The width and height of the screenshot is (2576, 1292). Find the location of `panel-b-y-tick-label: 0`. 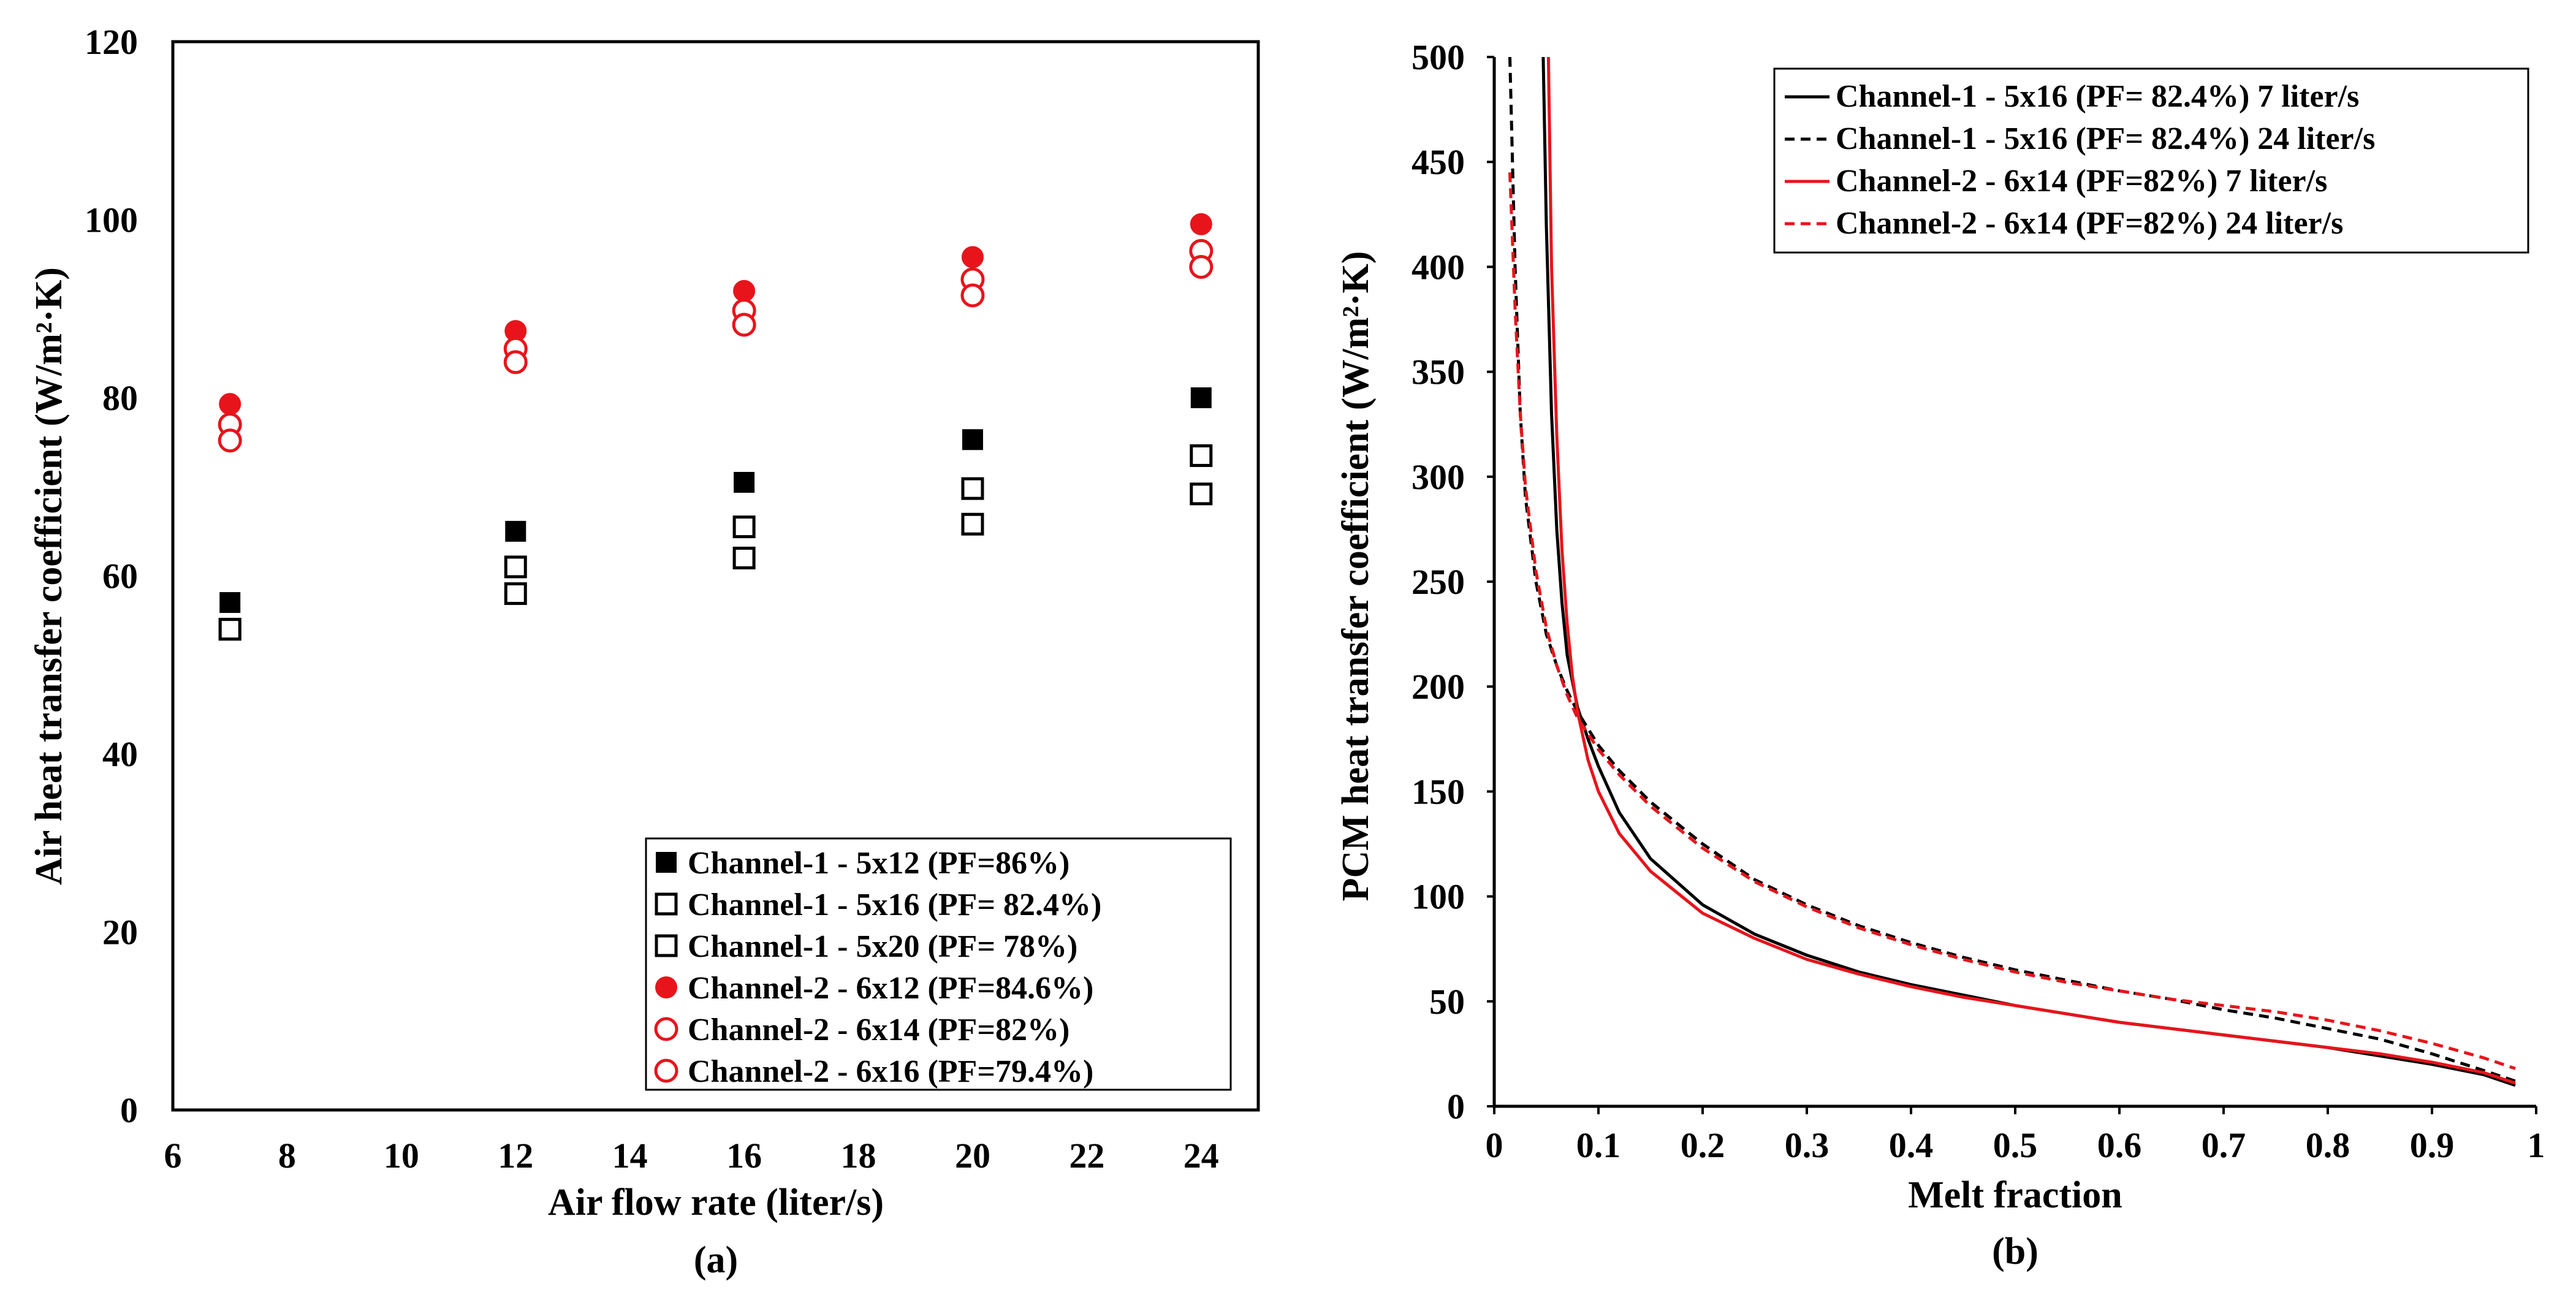

panel-b-y-tick-label: 0 is located at coordinates (1456, 1107).